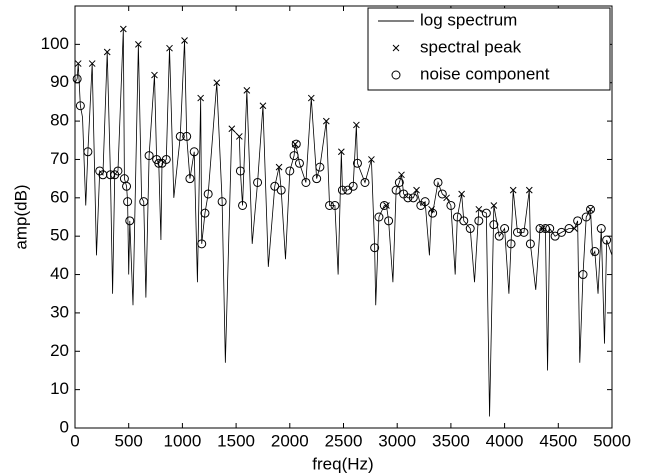  I want to click on y-tick-label: 30, so click(59, 311).